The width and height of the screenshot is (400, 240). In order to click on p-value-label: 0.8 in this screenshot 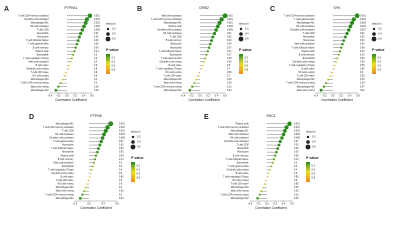, I will do `click(96, 70)`.